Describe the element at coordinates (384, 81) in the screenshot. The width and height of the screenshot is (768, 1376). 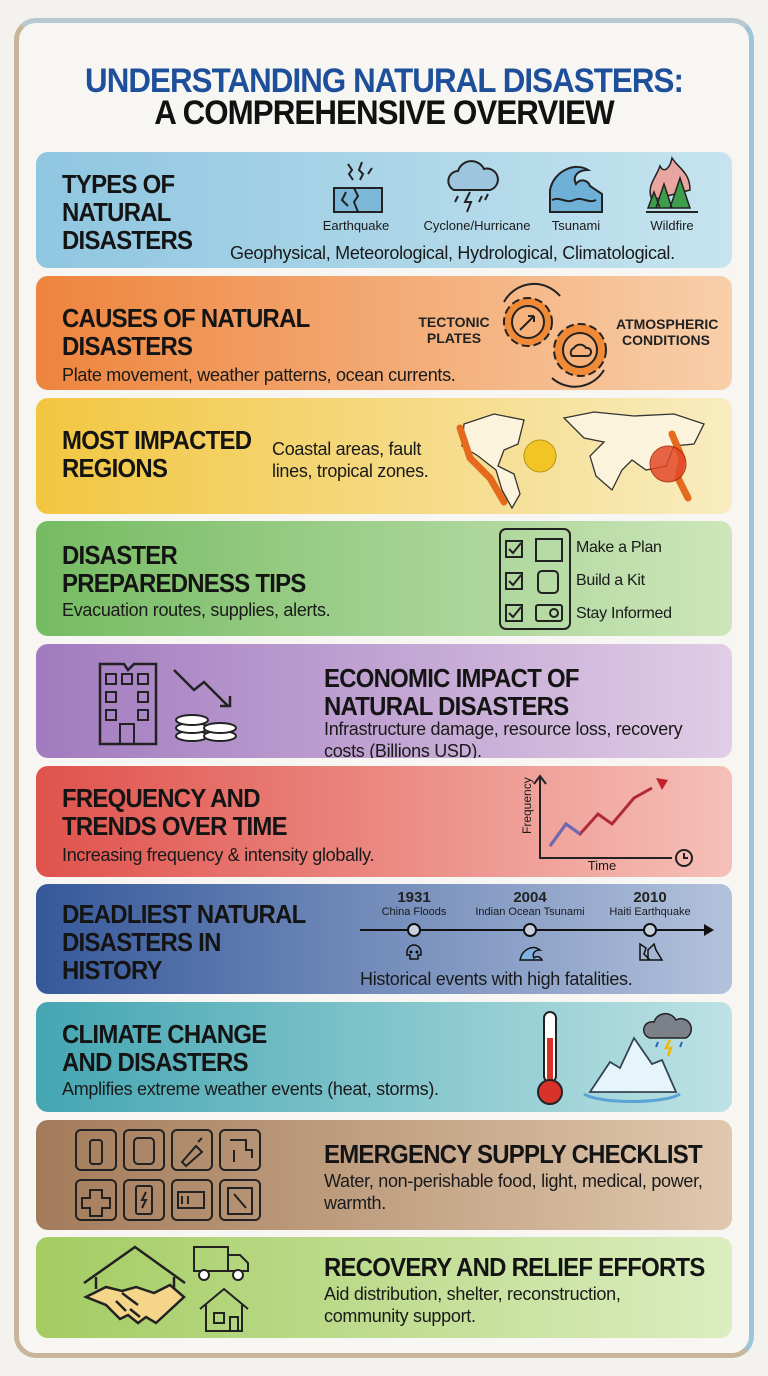
I see `title-line-1: UNDERSTANDING NATURAL DISASTERS:` at that location.